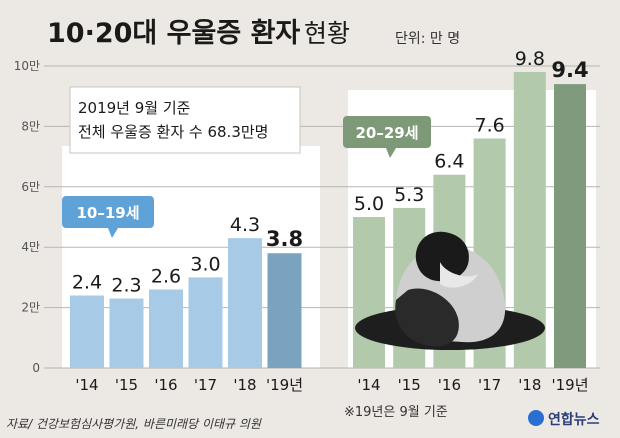 The image size is (620, 438). Describe the element at coordinates (30, 126) in the screenshot. I see `y-tick-label: 8만` at that location.